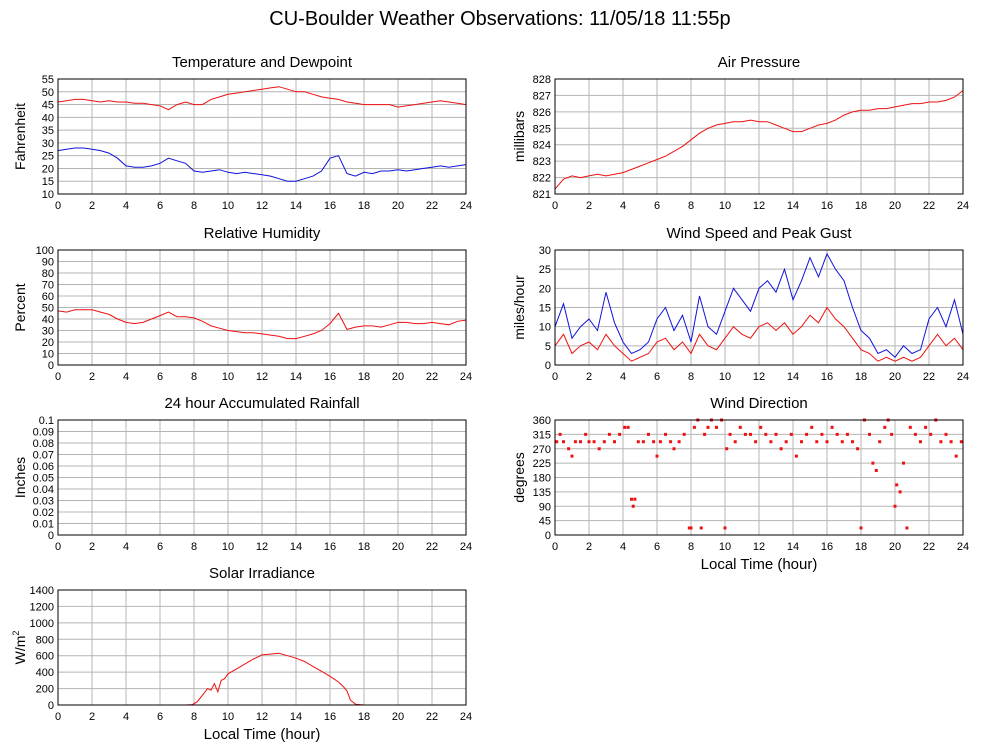  What do you see at coordinates (542, 464) in the screenshot?
I see `y-tick-label: 225` at bounding box center [542, 464].